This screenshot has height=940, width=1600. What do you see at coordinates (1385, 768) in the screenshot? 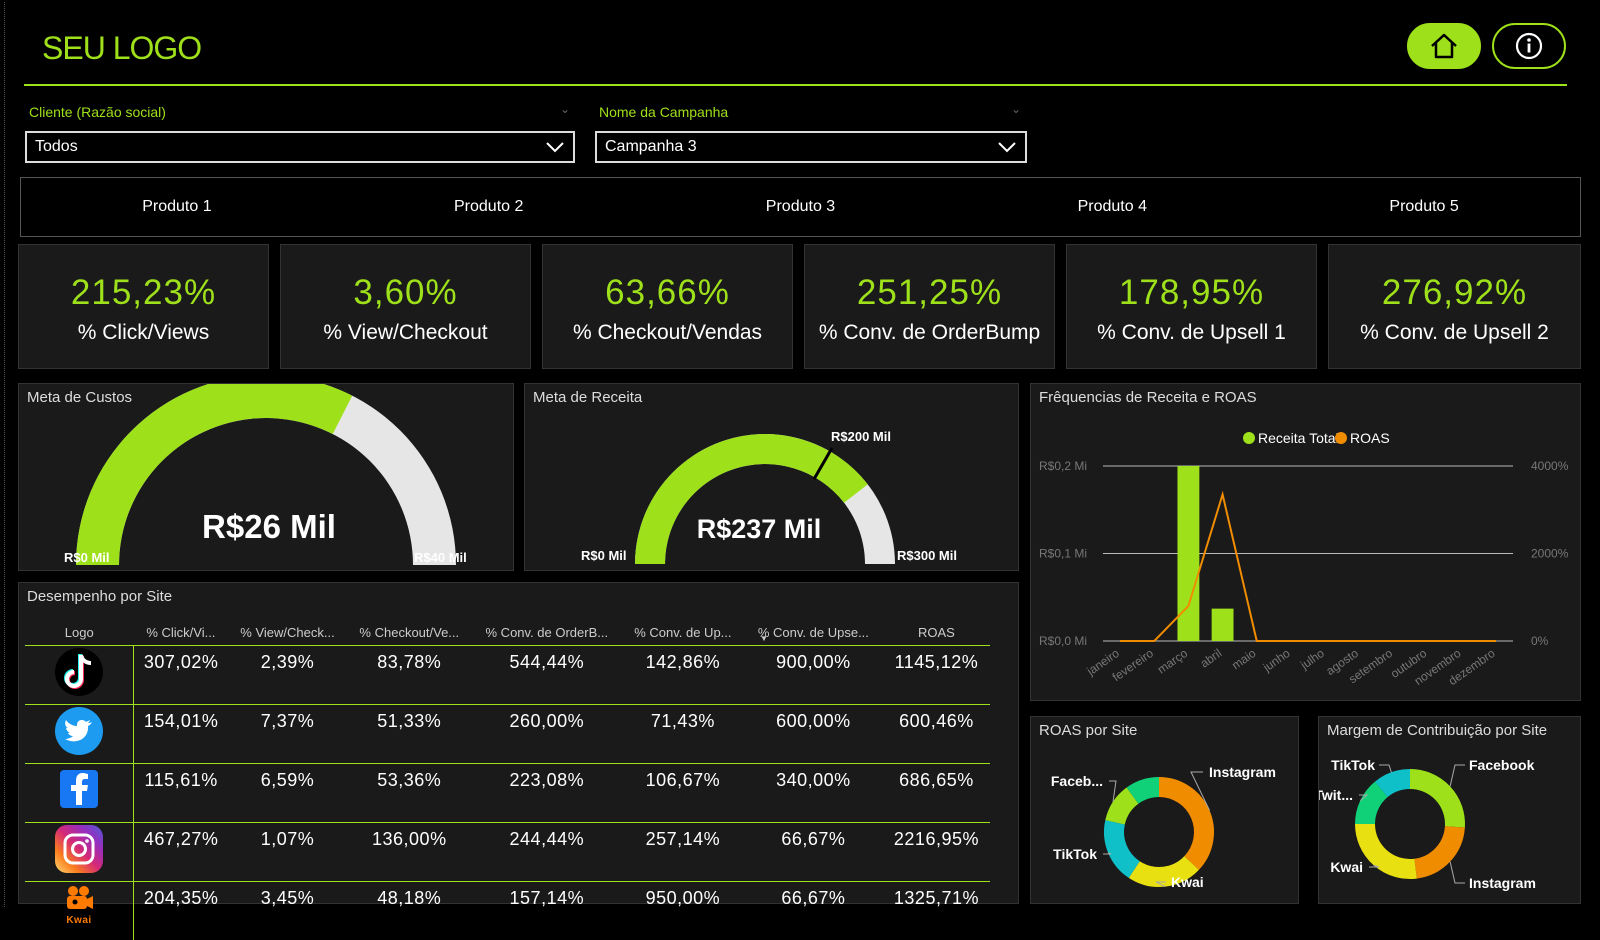
I see `donut-leader-line` at bounding box center [1385, 768].